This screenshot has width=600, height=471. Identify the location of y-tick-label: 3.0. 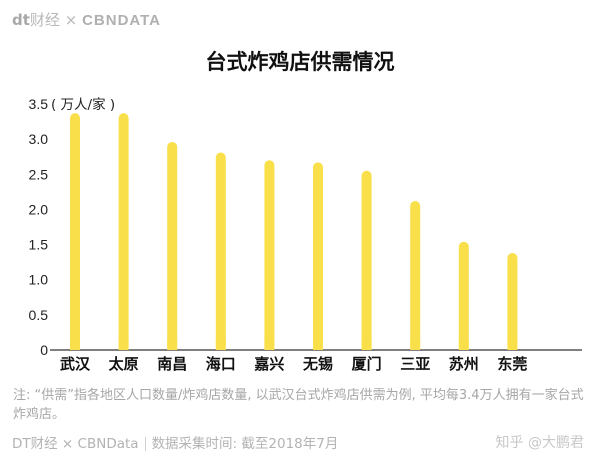
(39, 139).